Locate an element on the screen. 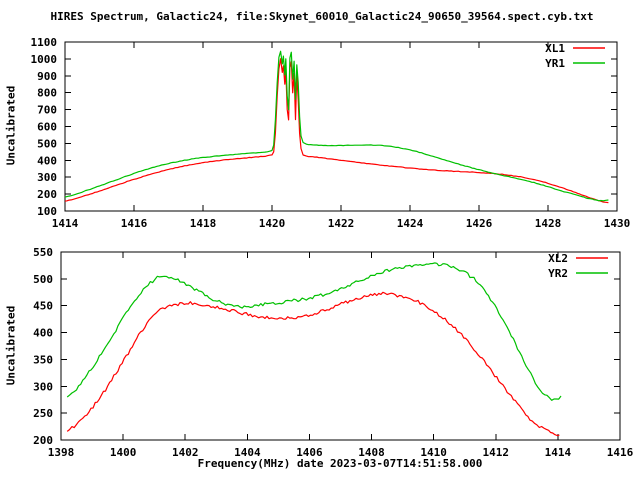 This screenshot has height=480, width=640. y-tick-label: 250 is located at coordinates (43, 413).